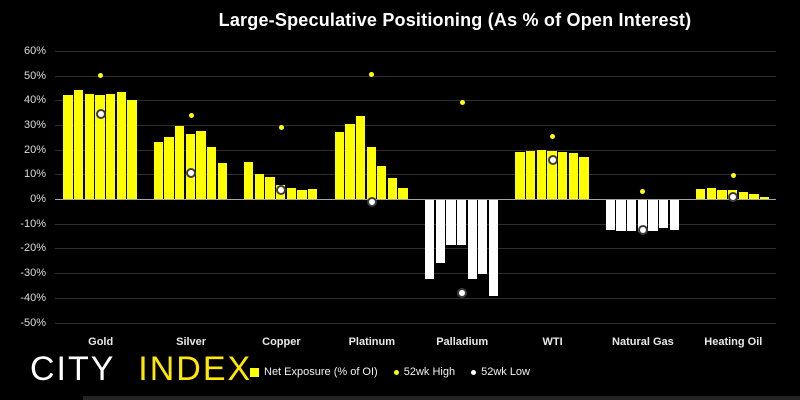 The height and width of the screenshot is (400, 800). Describe the element at coordinates (72, 369) in the screenshot. I see `logo-city-text: CITY` at that location.